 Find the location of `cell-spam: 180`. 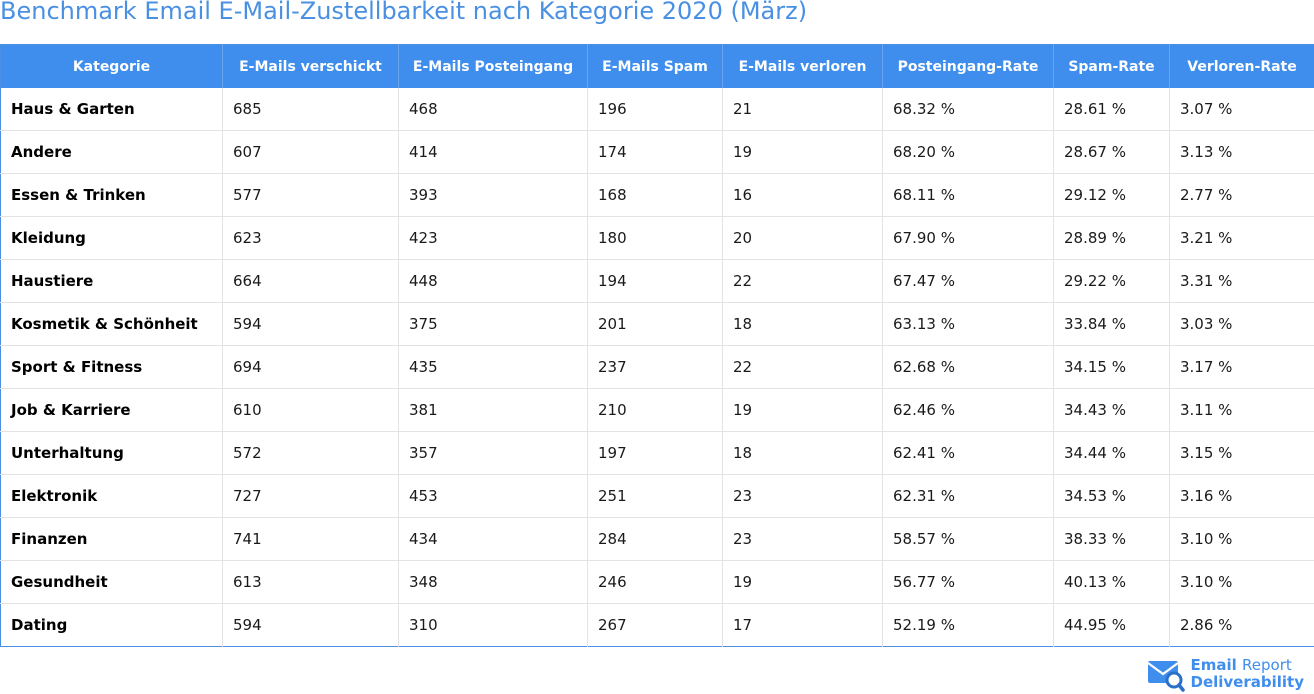

cell-spam: 180 is located at coordinates (655, 238).